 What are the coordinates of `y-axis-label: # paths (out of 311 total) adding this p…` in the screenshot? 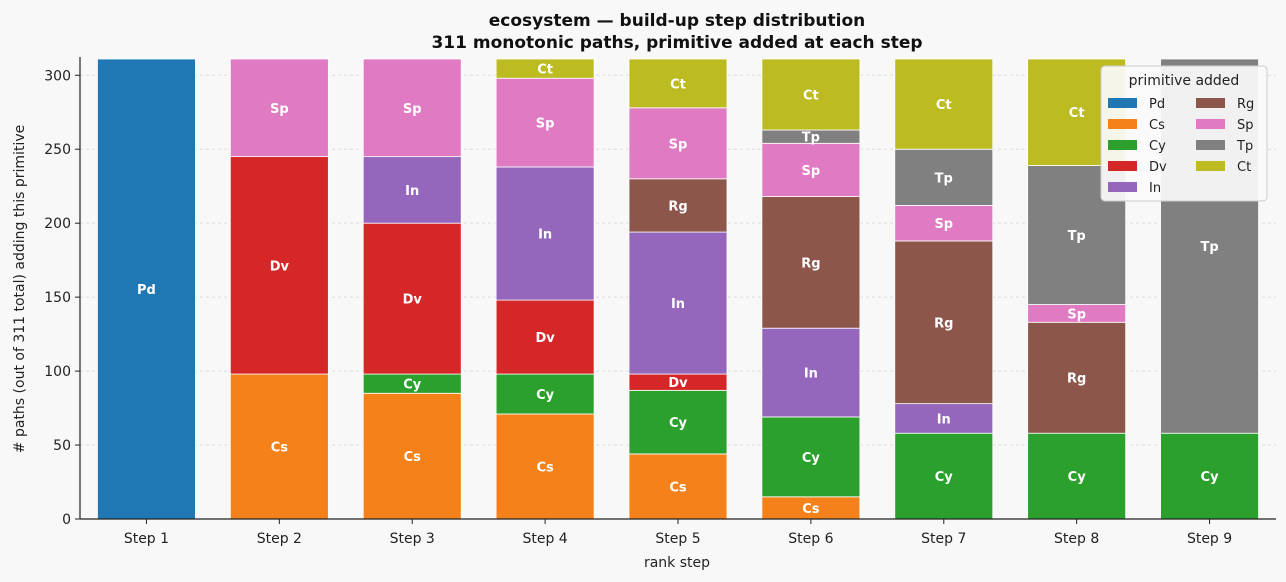 It's located at (20, 289).